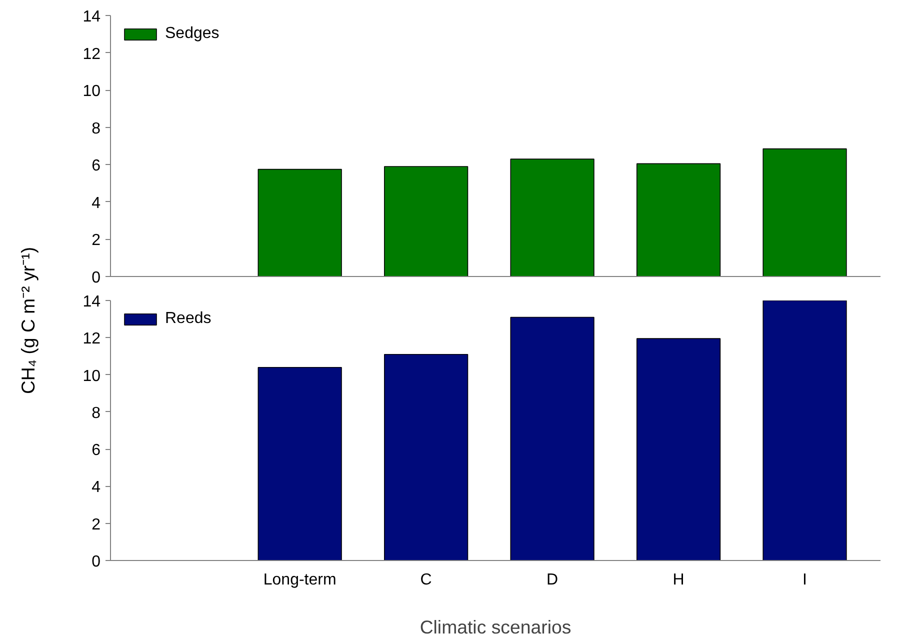 This screenshot has width=906, height=642. What do you see at coordinates (804, 580) in the screenshot?
I see `x-tick-label: I` at bounding box center [804, 580].